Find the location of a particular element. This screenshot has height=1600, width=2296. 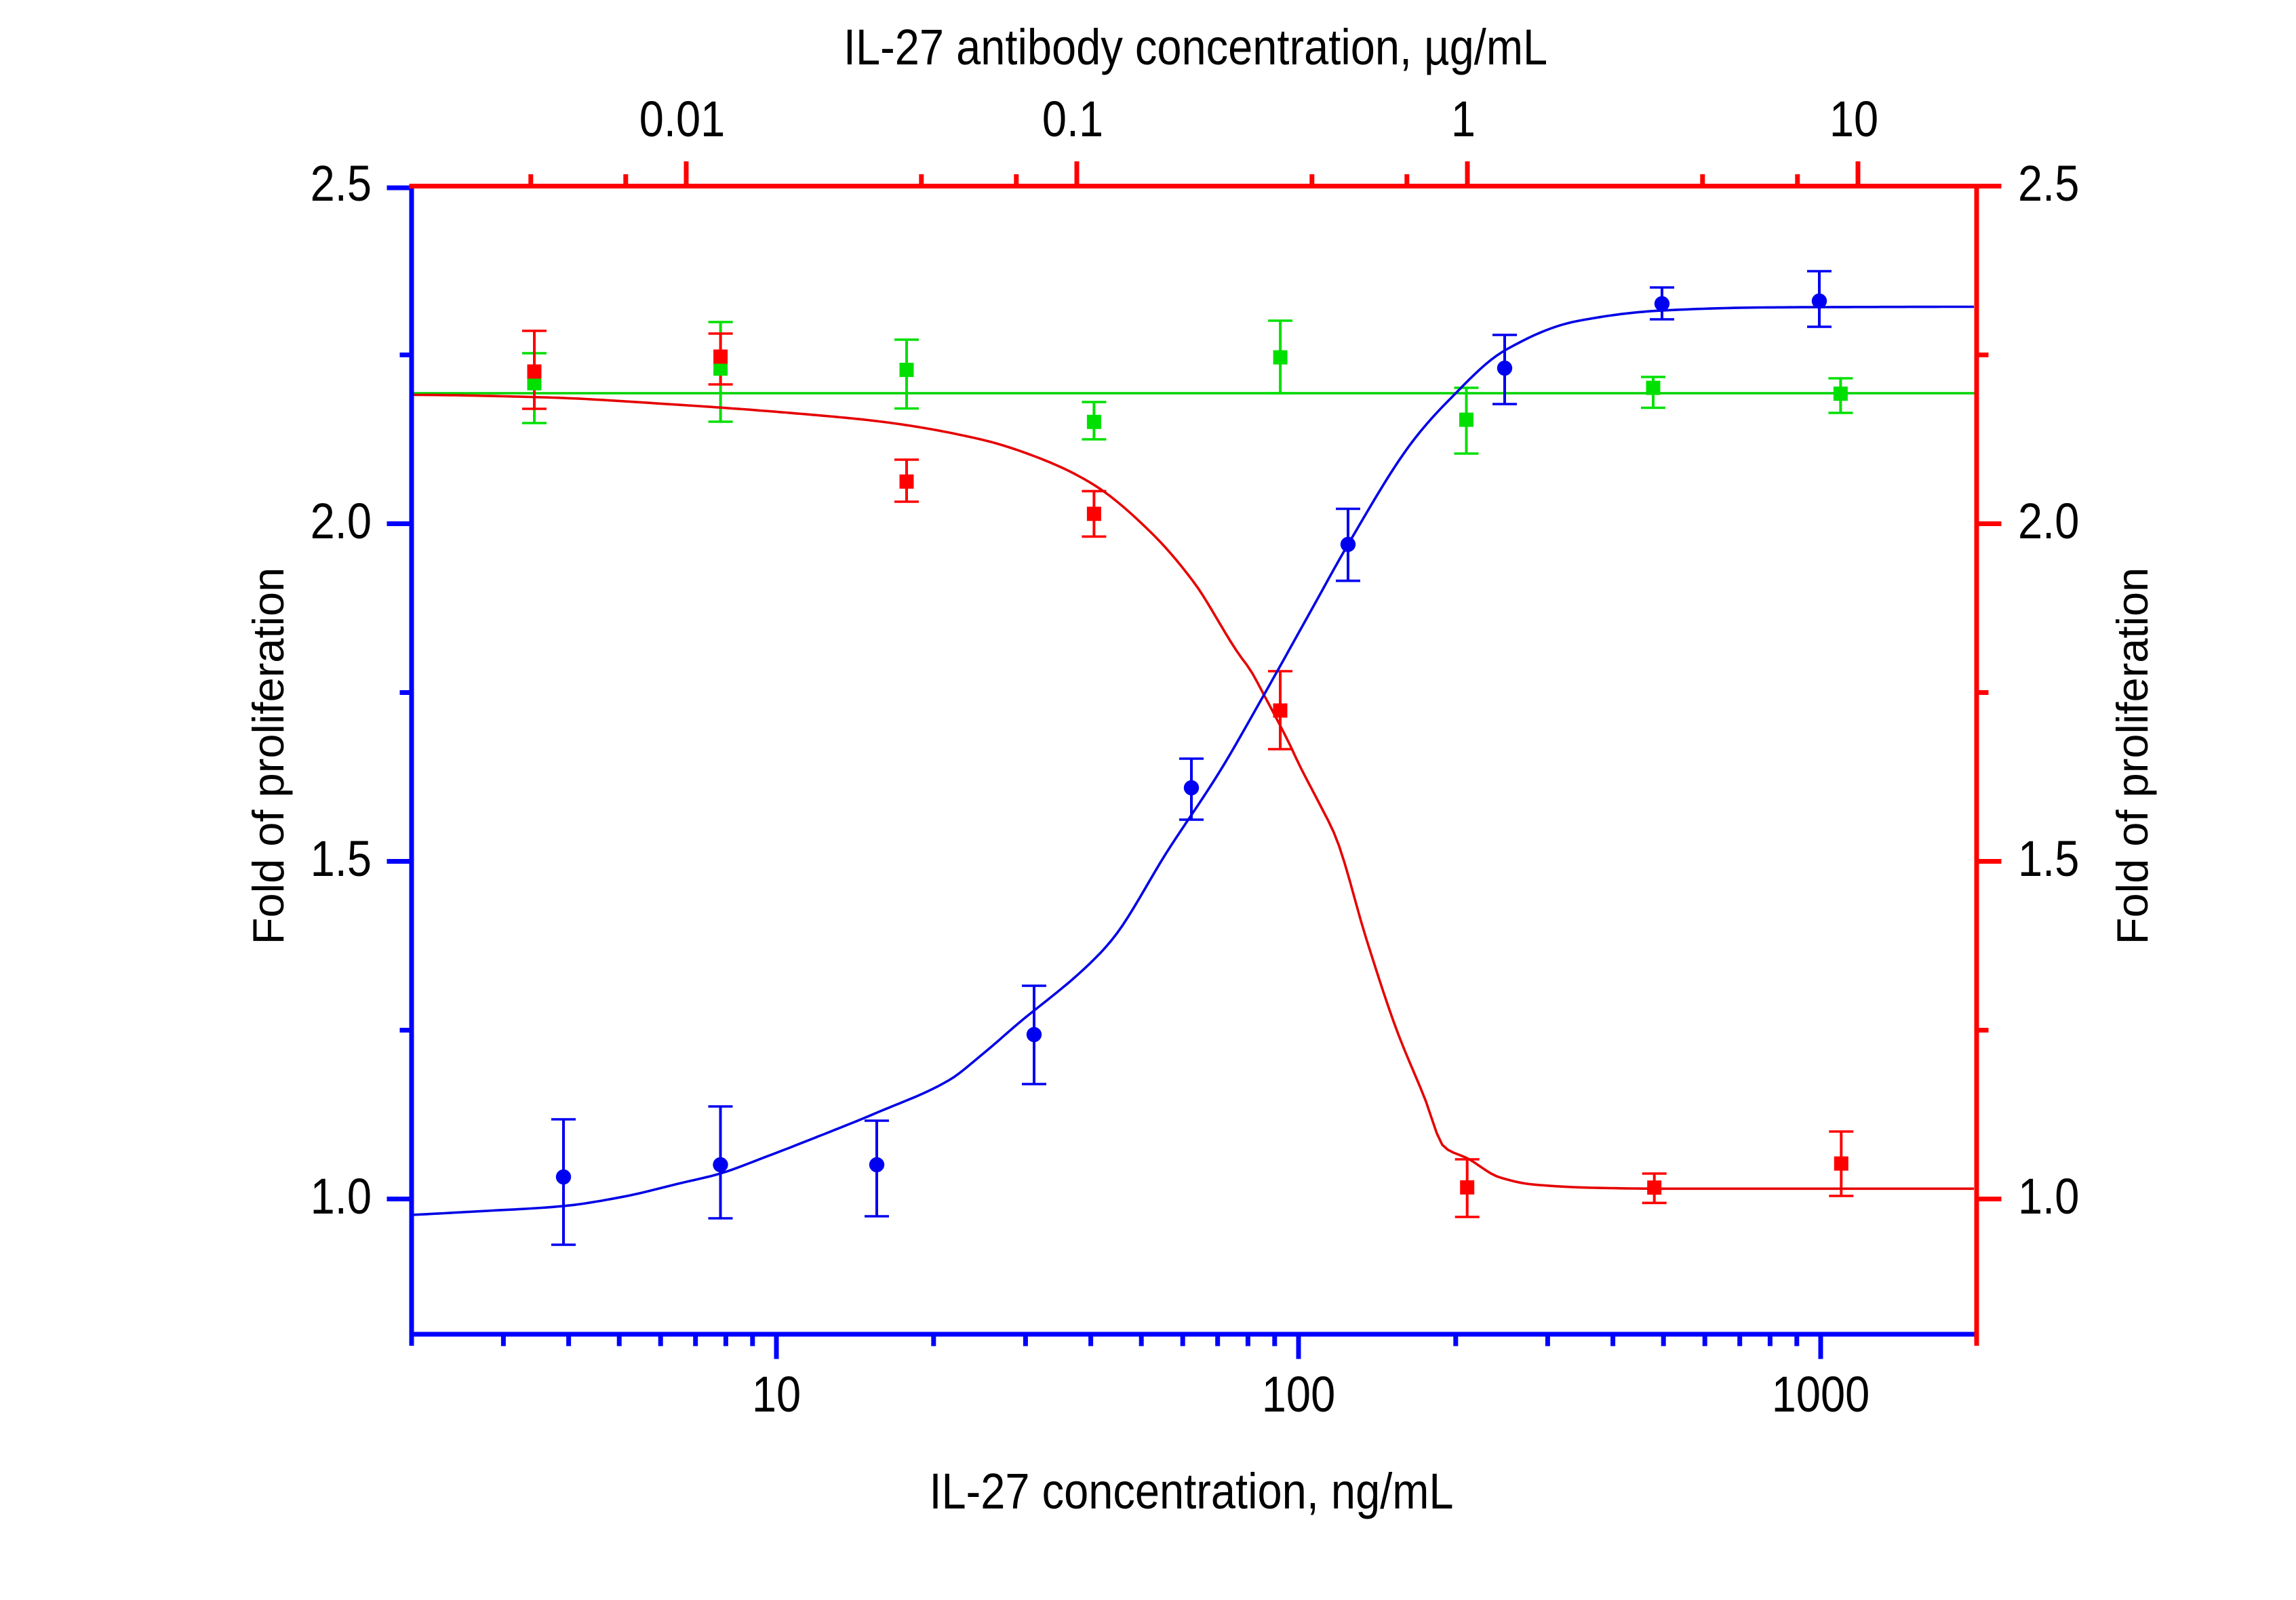

svg-text: 0.1 is located at coordinates (1072, 119).